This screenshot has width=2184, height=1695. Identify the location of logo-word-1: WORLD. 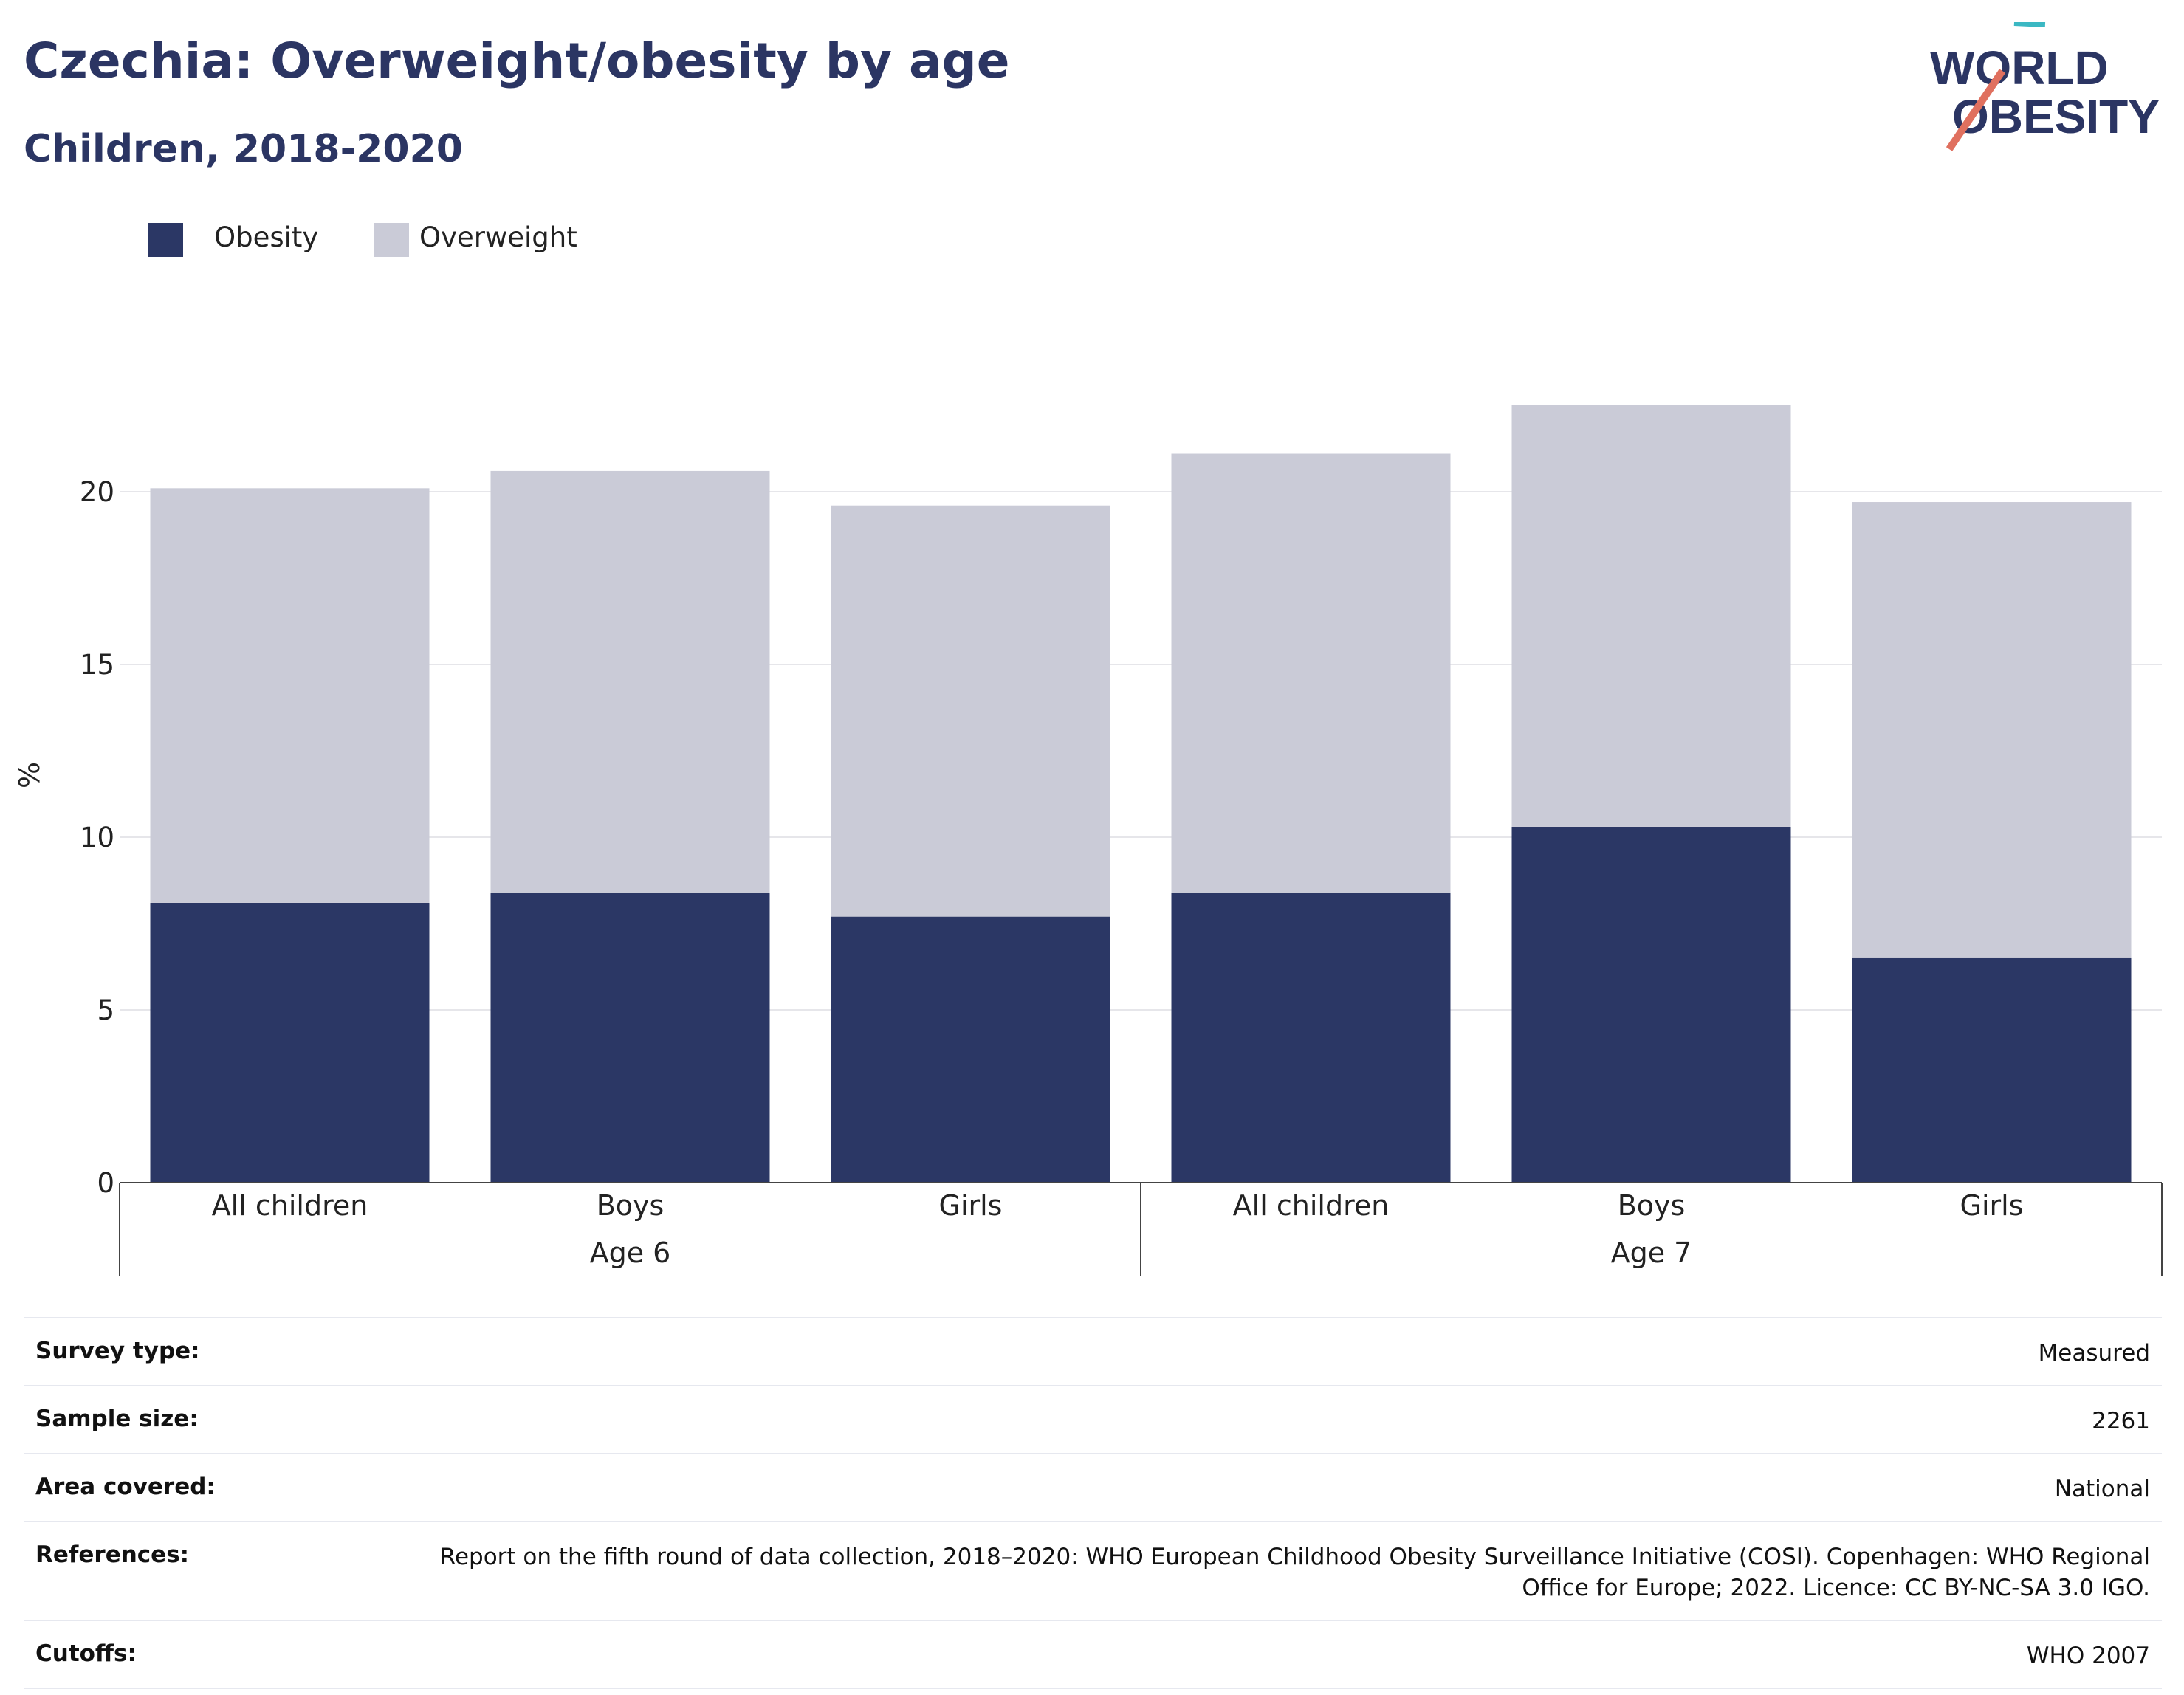
(2020, 67).